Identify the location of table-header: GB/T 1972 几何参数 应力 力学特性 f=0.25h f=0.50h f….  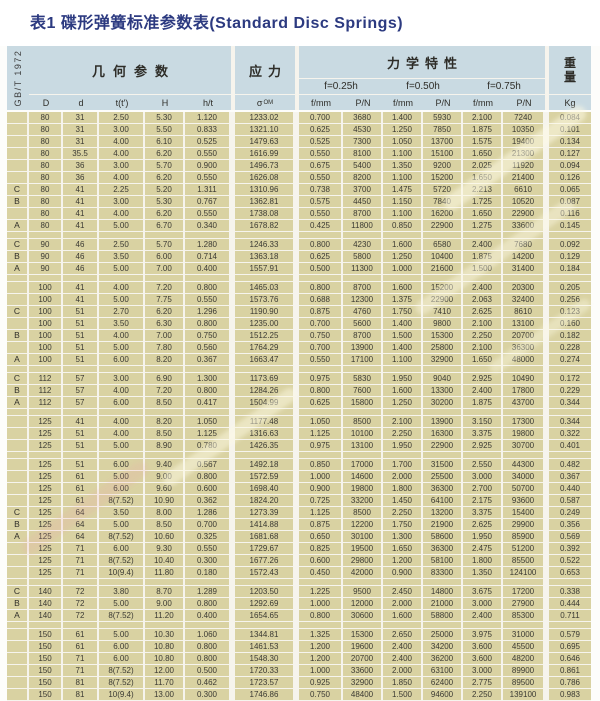
(299, 78).